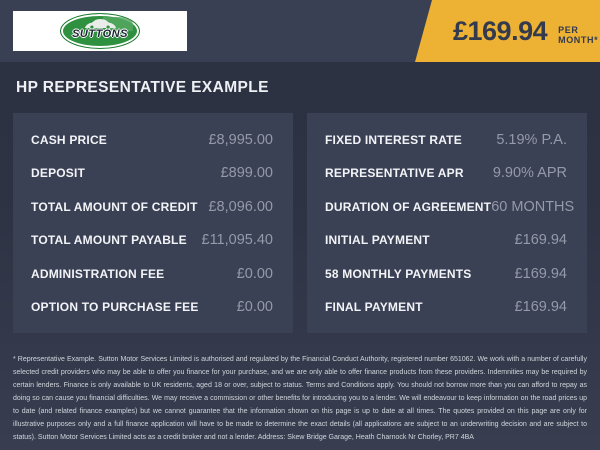 The height and width of the screenshot is (450, 600). I want to click on suttons-logo-text: SUTTONS, so click(100, 34).